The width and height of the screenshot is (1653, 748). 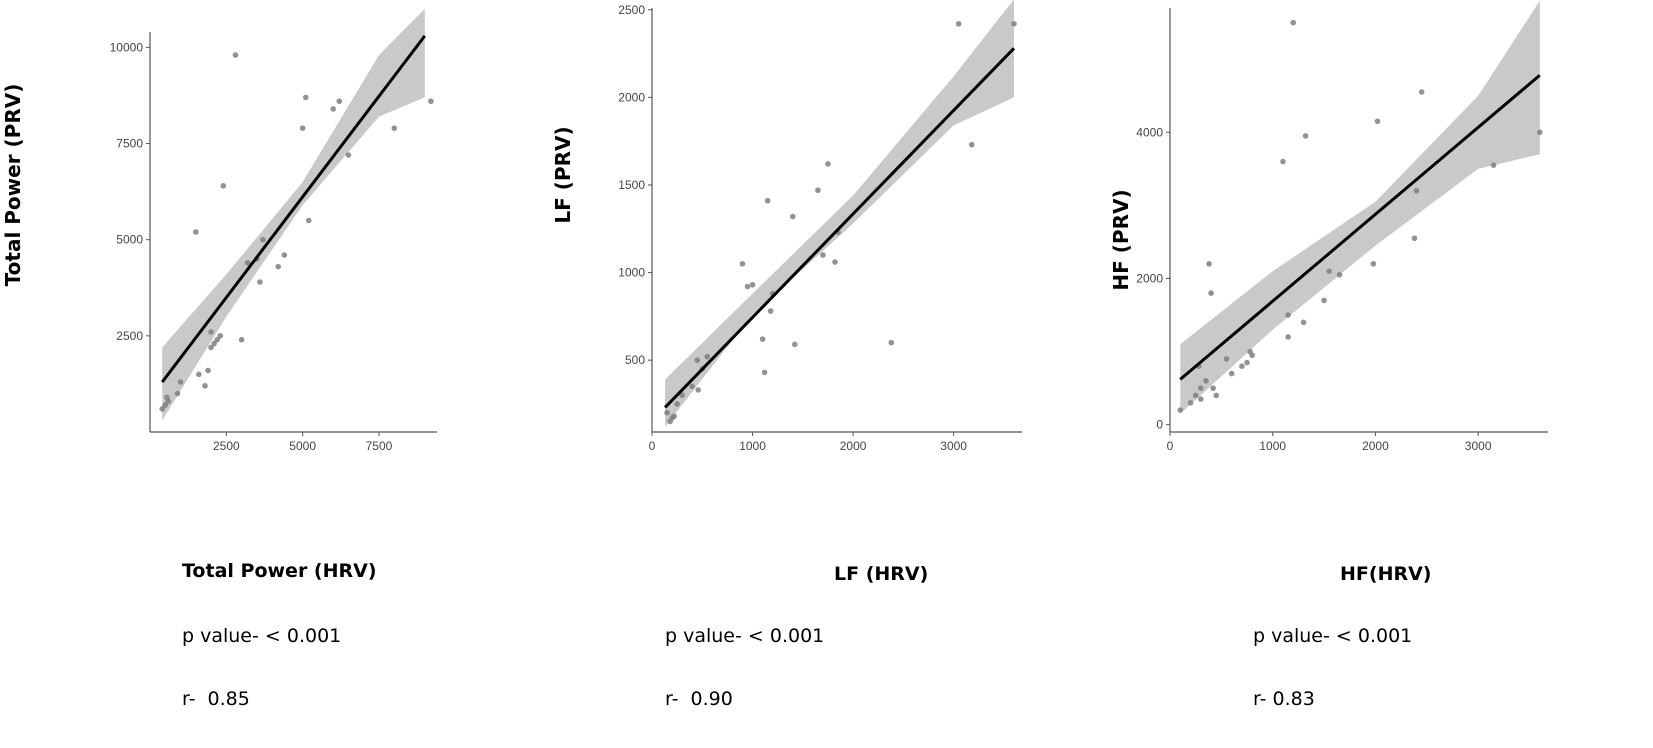 What do you see at coordinates (226, 446) in the screenshot?
I see `x-tick-label: 2500` at bounding box center [226, 446].